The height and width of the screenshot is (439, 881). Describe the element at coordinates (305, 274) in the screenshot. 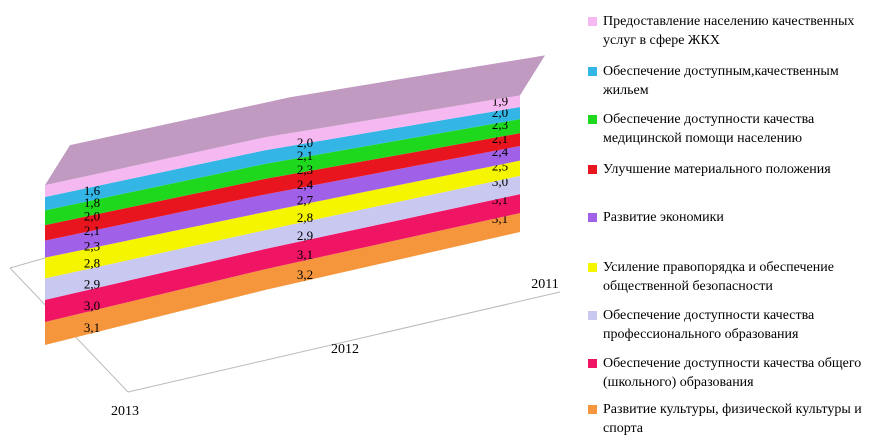

I see `data-label: 3,2` at that location.